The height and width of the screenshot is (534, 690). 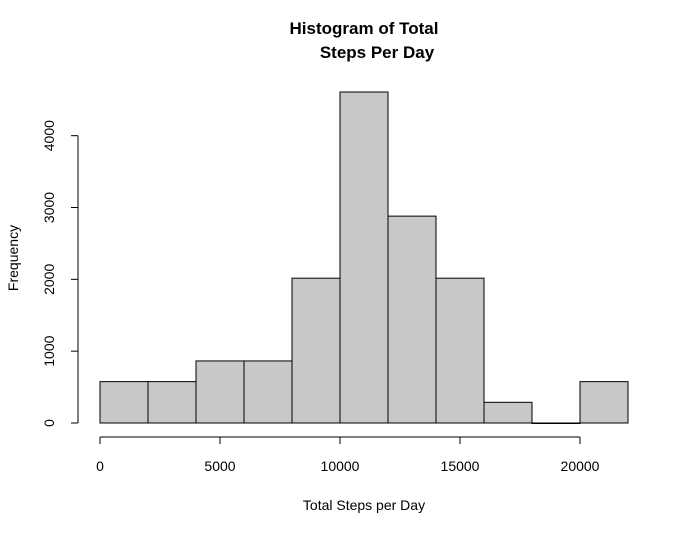 I want to click on x-tick-label: 0, so click(x=100, y=466).